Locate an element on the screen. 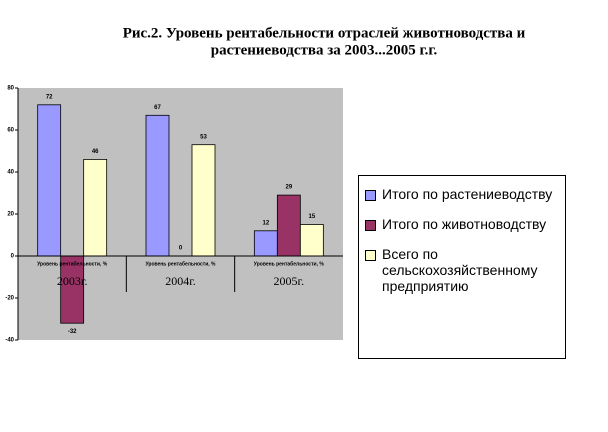 The width and height of the screenshot is (608, 432). data-label: 29 is located at coordinates (288, 188).